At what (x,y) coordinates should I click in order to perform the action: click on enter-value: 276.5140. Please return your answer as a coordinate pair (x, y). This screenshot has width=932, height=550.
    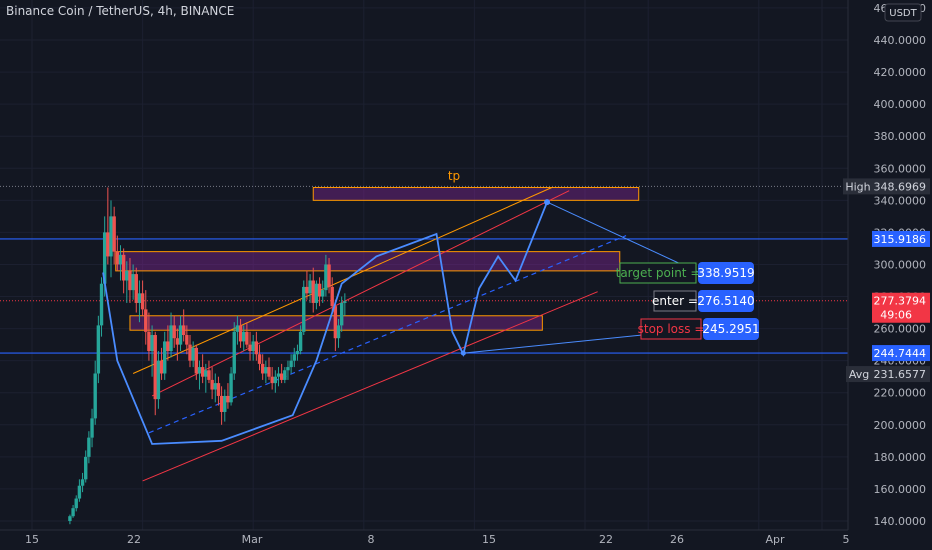
    Looking at the image, I should click on (725, 301).